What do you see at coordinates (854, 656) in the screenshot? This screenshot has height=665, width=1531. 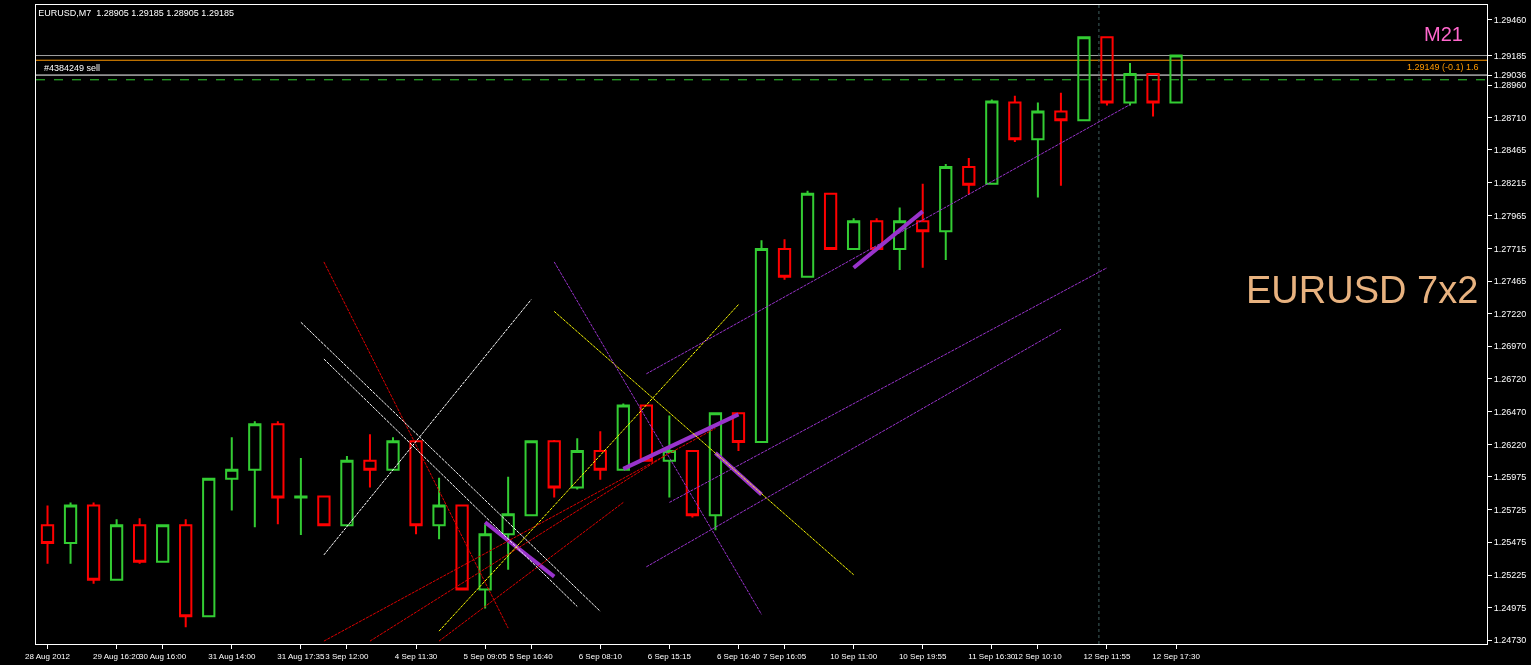 I see `x-tick-label: 10 Sep 11:00` at bounding box center [854, 656].